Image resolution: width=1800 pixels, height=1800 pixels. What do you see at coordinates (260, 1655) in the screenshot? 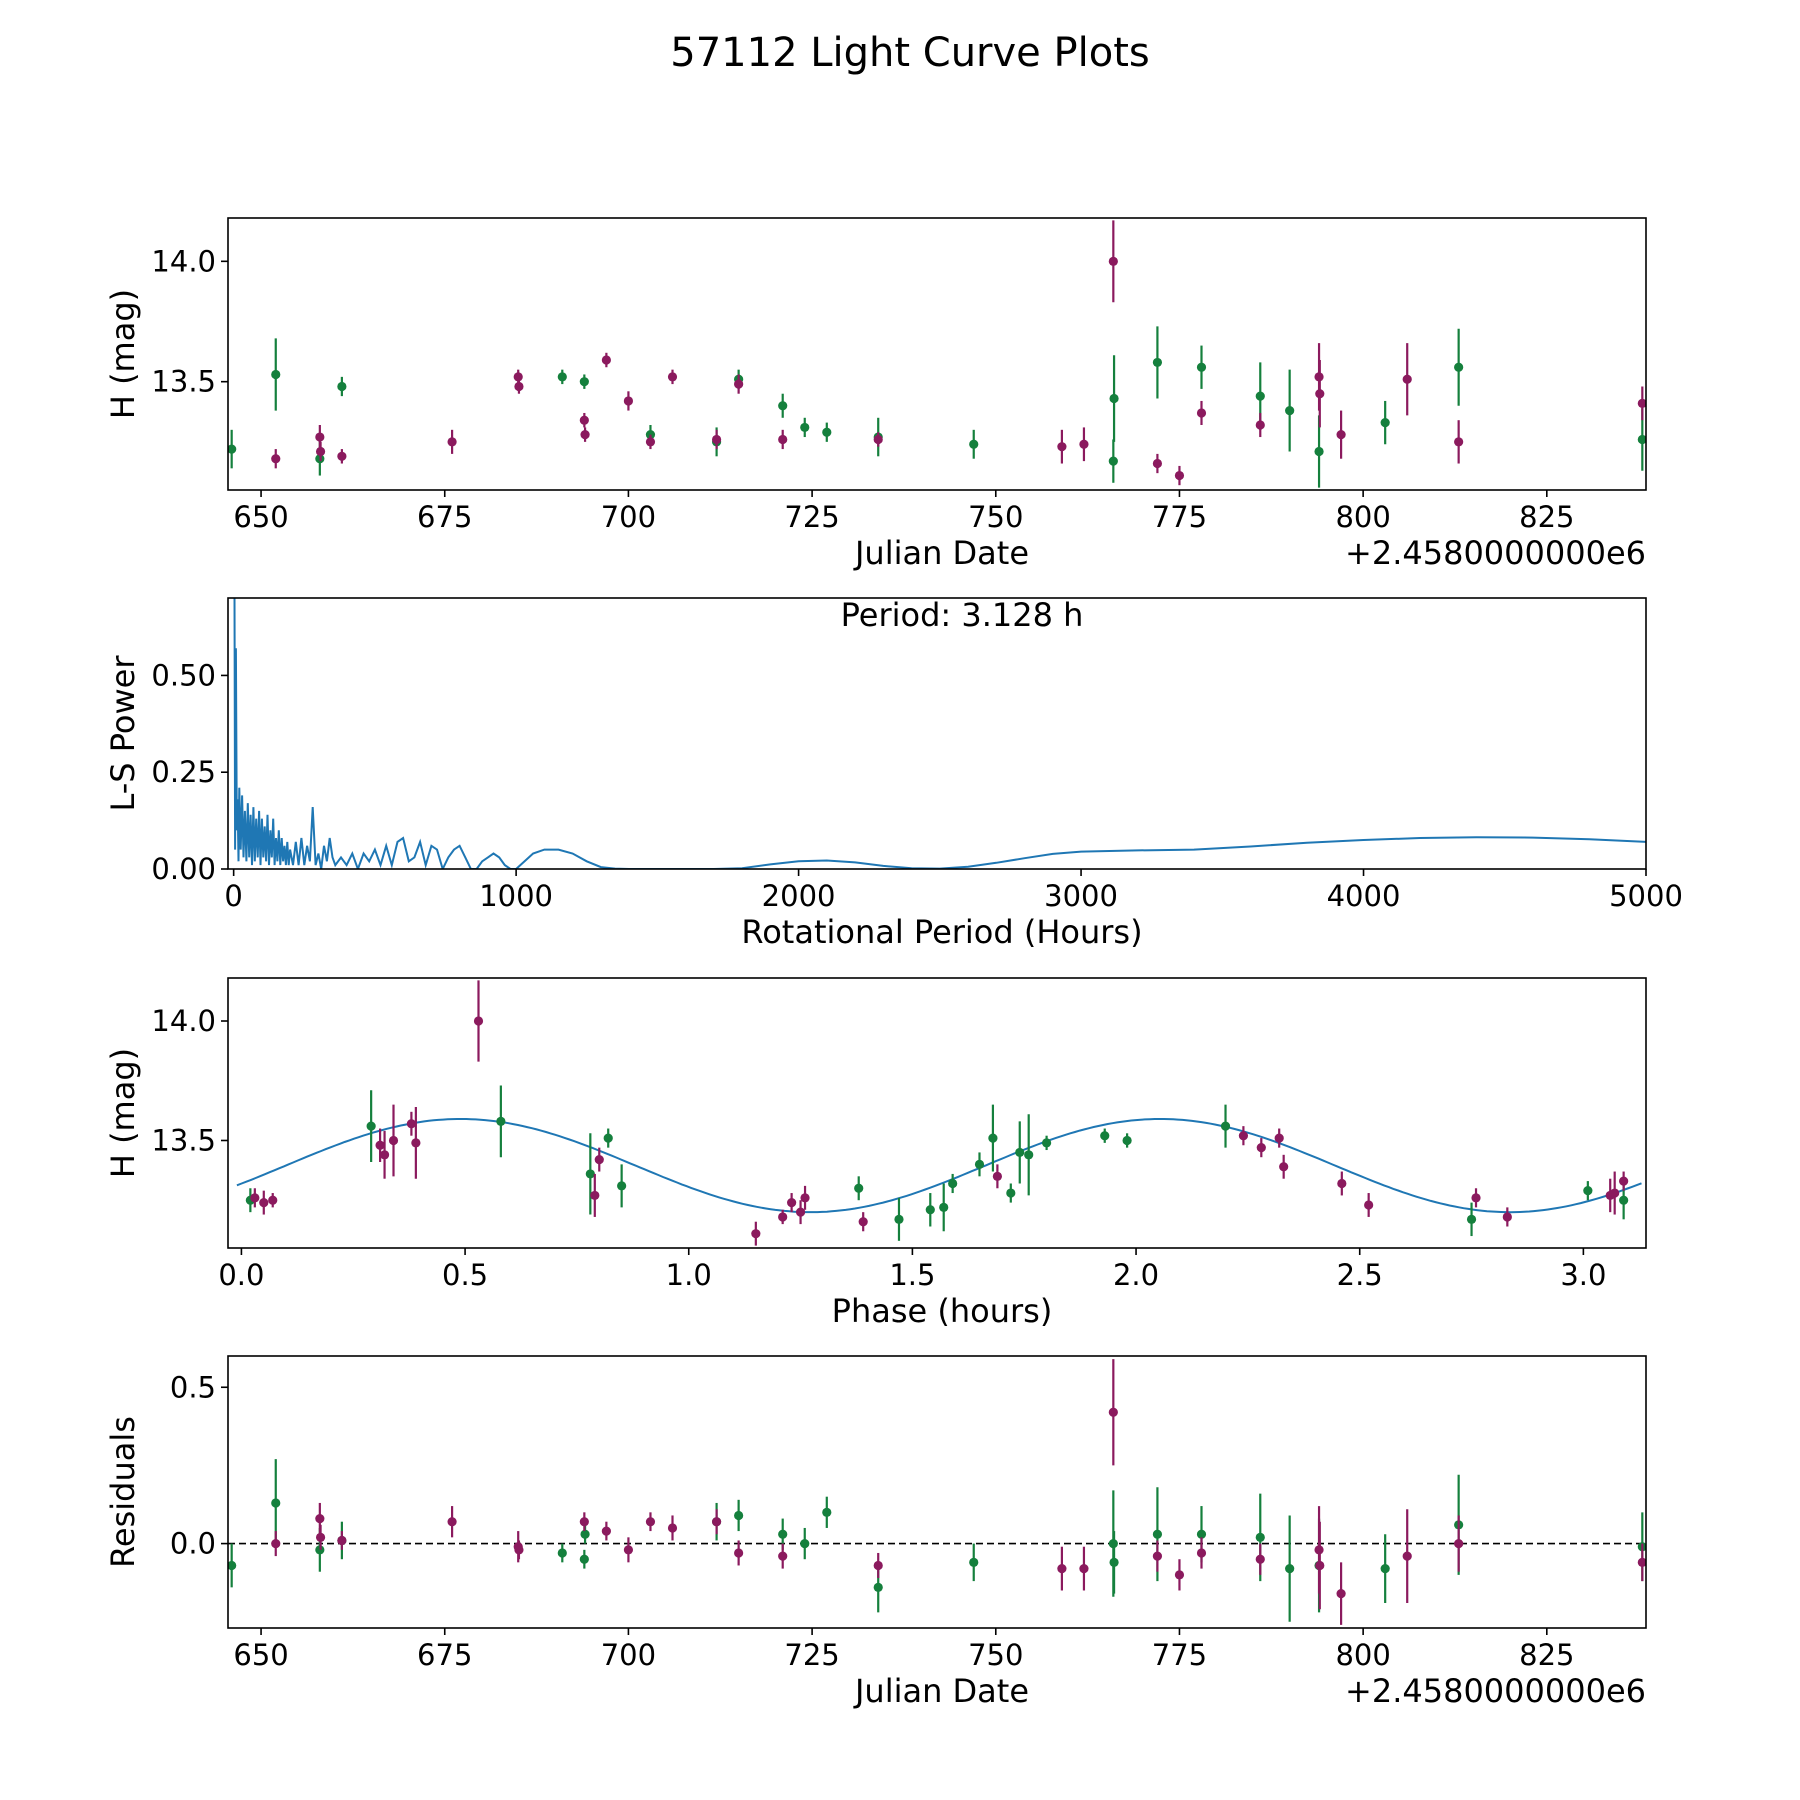
I see `x-tick-label: 650` at bounding box center [260, 1655].